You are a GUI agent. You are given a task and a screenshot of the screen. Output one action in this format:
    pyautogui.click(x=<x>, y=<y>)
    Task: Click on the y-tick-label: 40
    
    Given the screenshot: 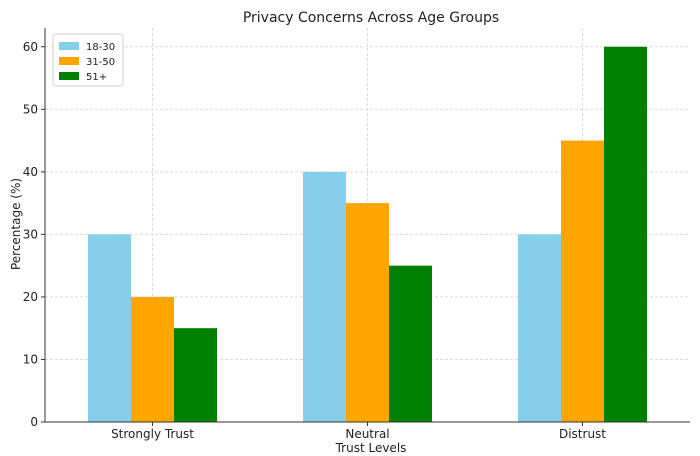 What is the action you would take?
    pyautogui.click(x=30, y=172)
    